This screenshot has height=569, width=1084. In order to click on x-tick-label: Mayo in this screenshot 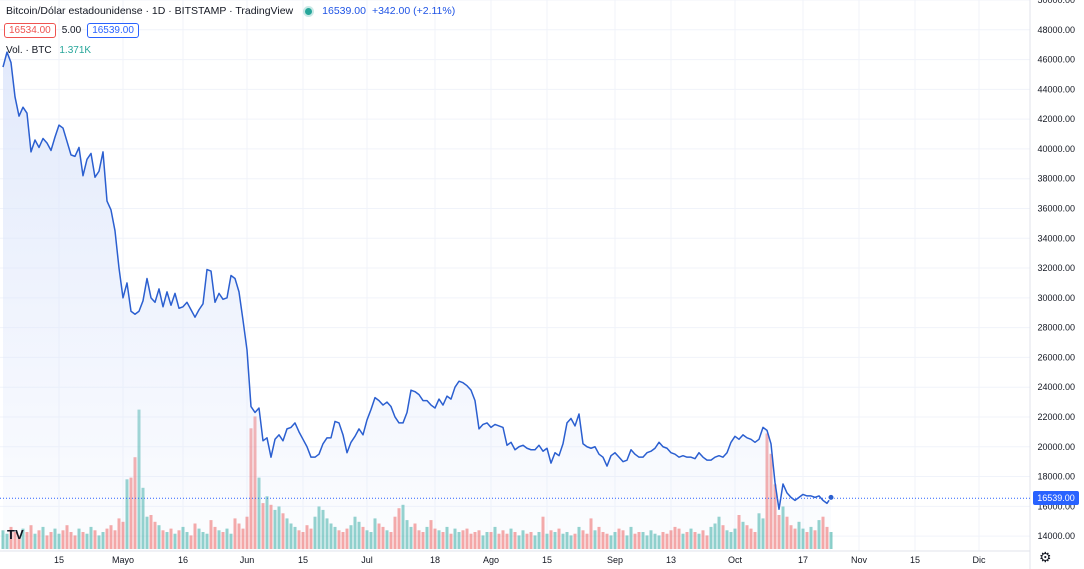, I will do `click(123, 560)`.